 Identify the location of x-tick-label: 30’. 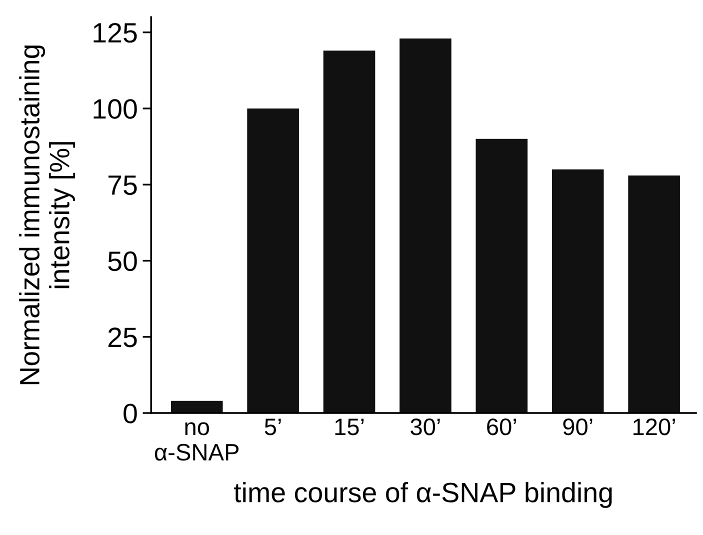
(425, 427).